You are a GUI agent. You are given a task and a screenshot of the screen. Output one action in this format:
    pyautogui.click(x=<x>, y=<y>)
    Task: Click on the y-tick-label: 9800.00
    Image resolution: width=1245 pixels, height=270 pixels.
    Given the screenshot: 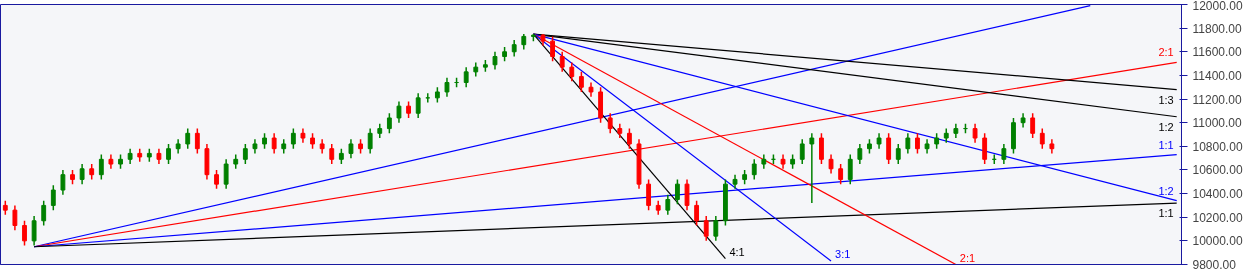 What is the action you would take?
    pyautogui.click(x=1214, y=264)
    